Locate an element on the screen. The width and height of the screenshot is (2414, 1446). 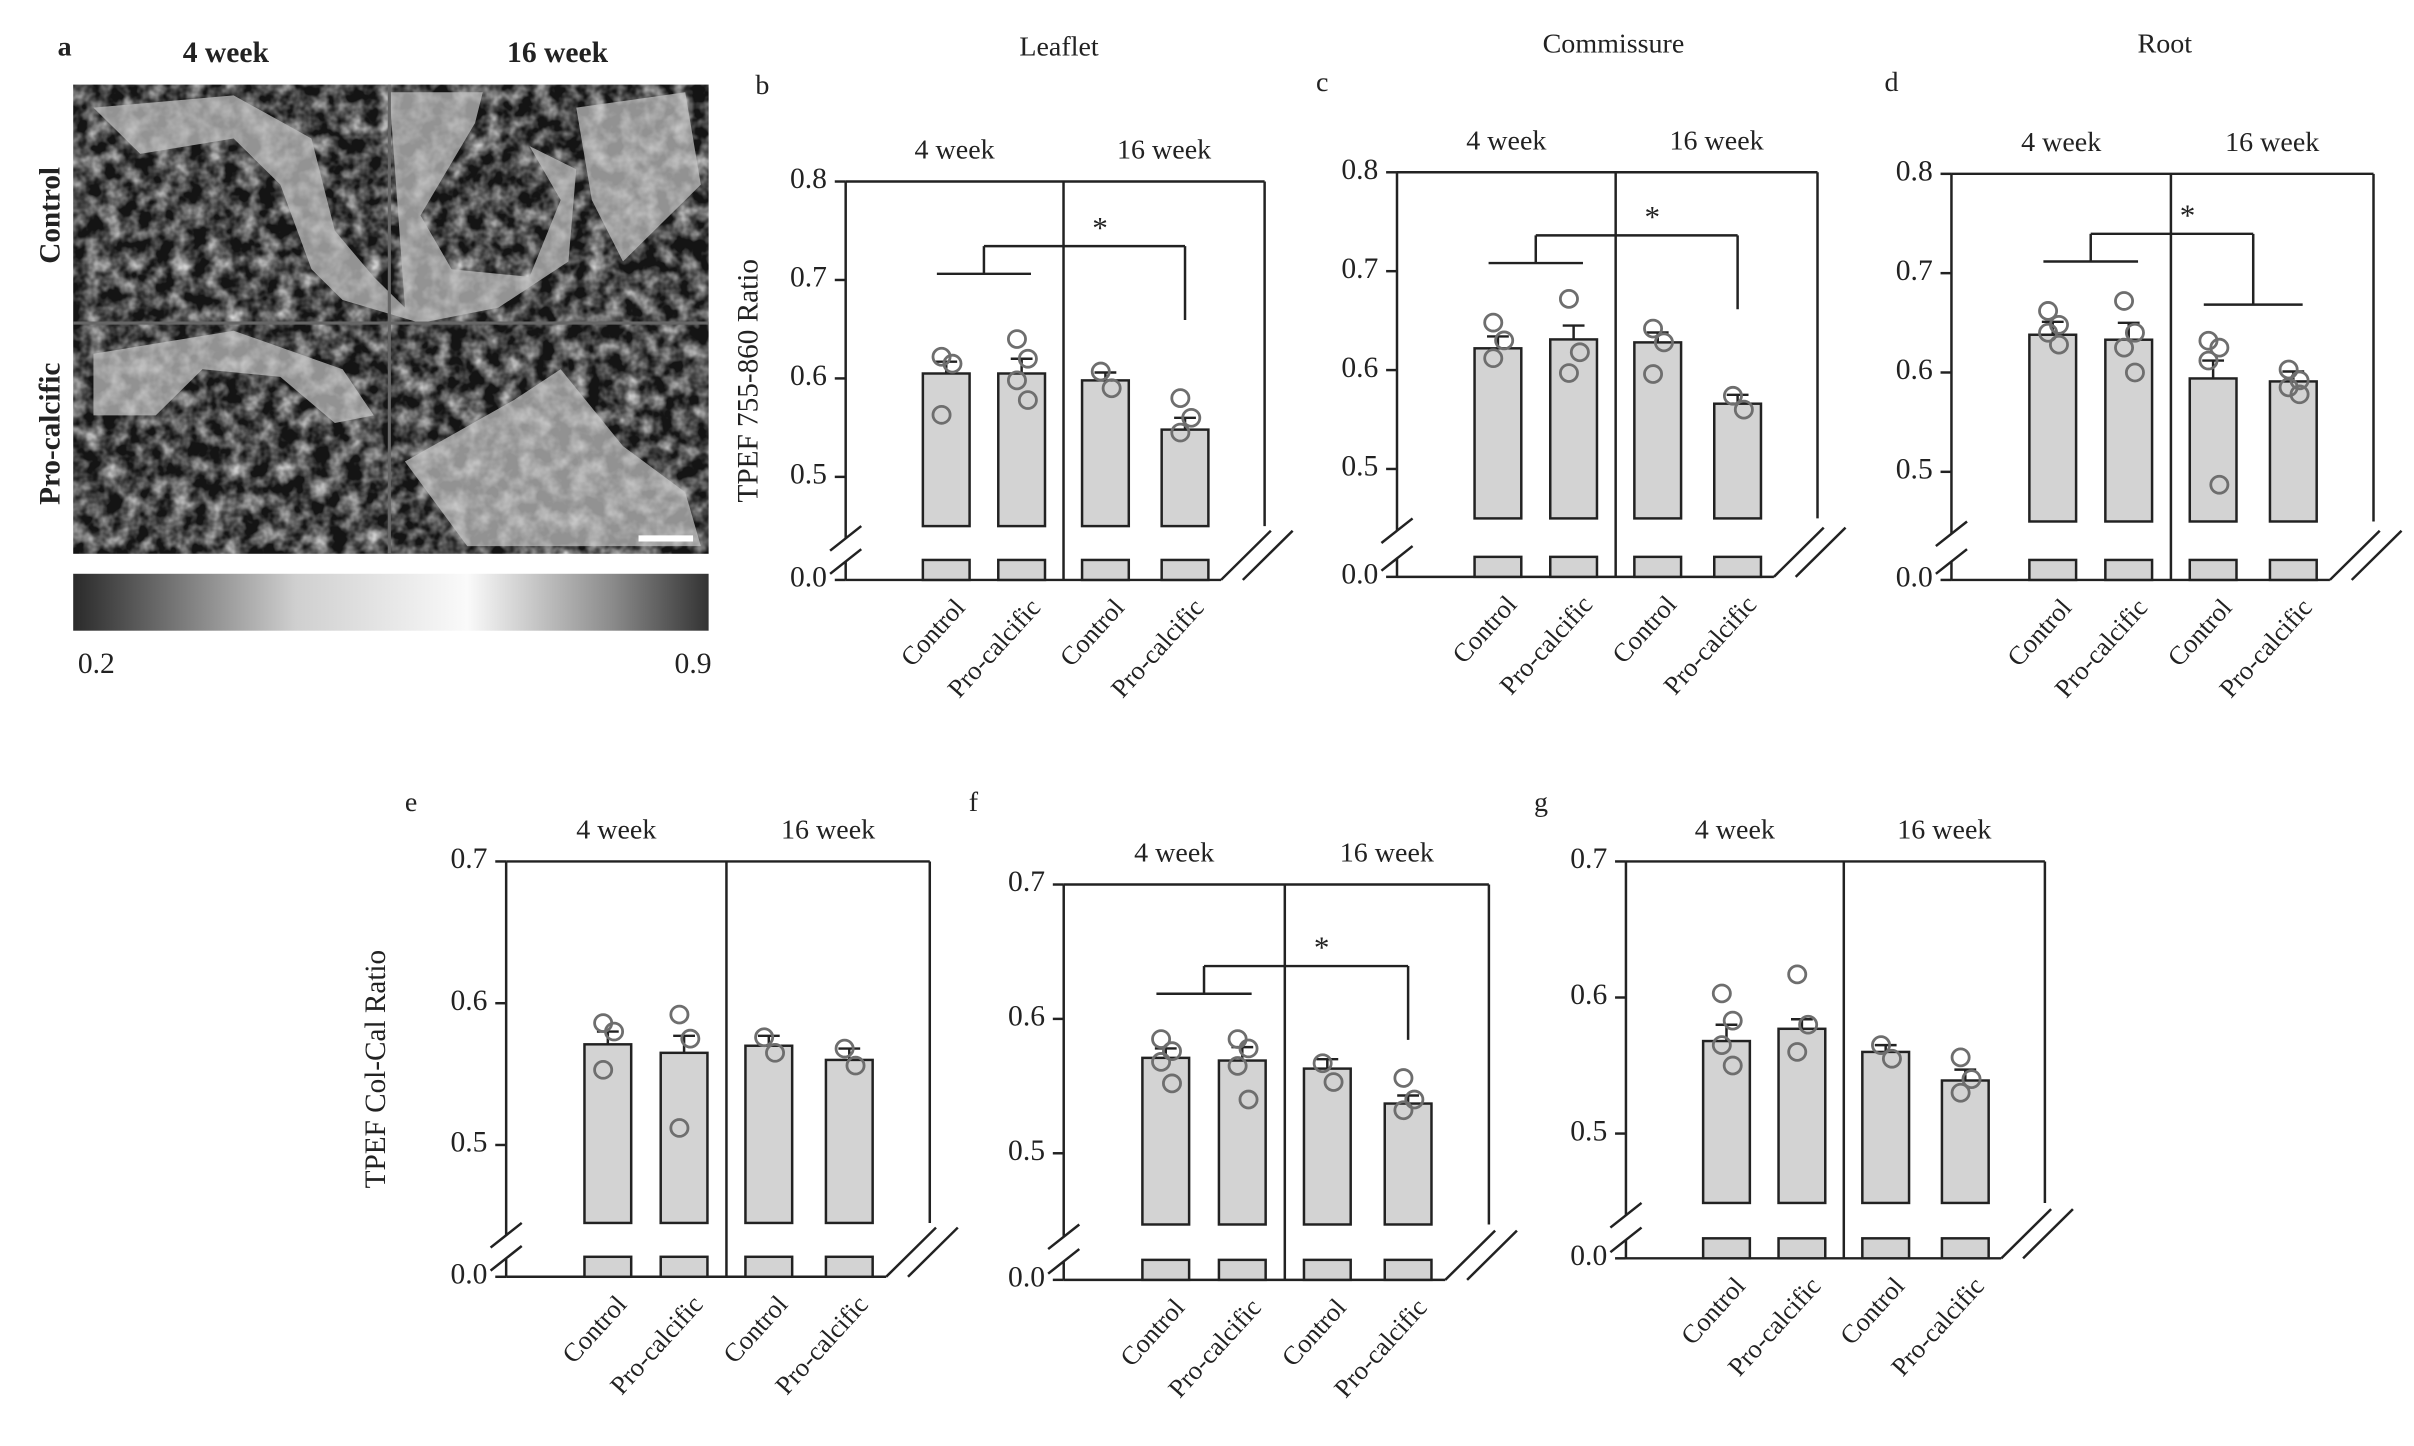
y-axis-label: TPEF 755-860 Ratio is located at coordinates (748, 380).